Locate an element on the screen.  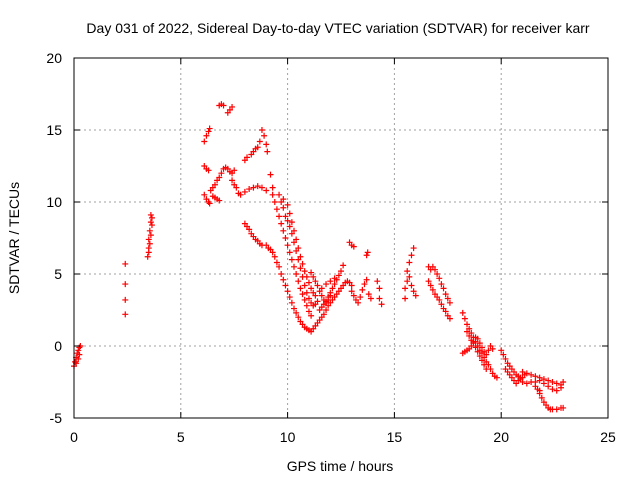
x-tick-label: 20 is located at coordinates (501, 437).